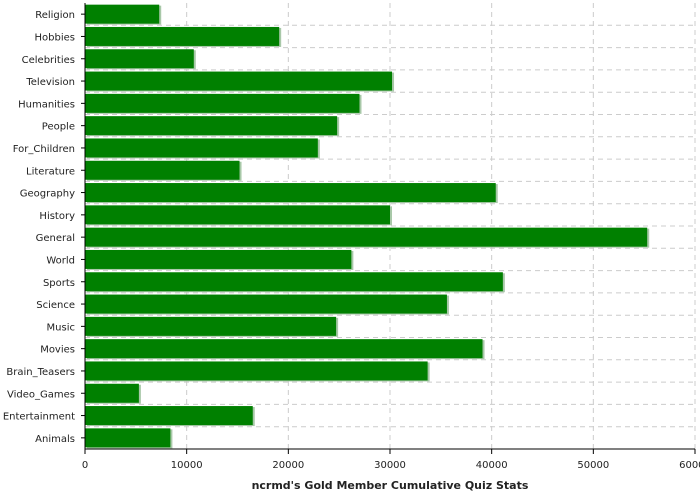  I want to click on category-label: Movies, so click(57, 350).